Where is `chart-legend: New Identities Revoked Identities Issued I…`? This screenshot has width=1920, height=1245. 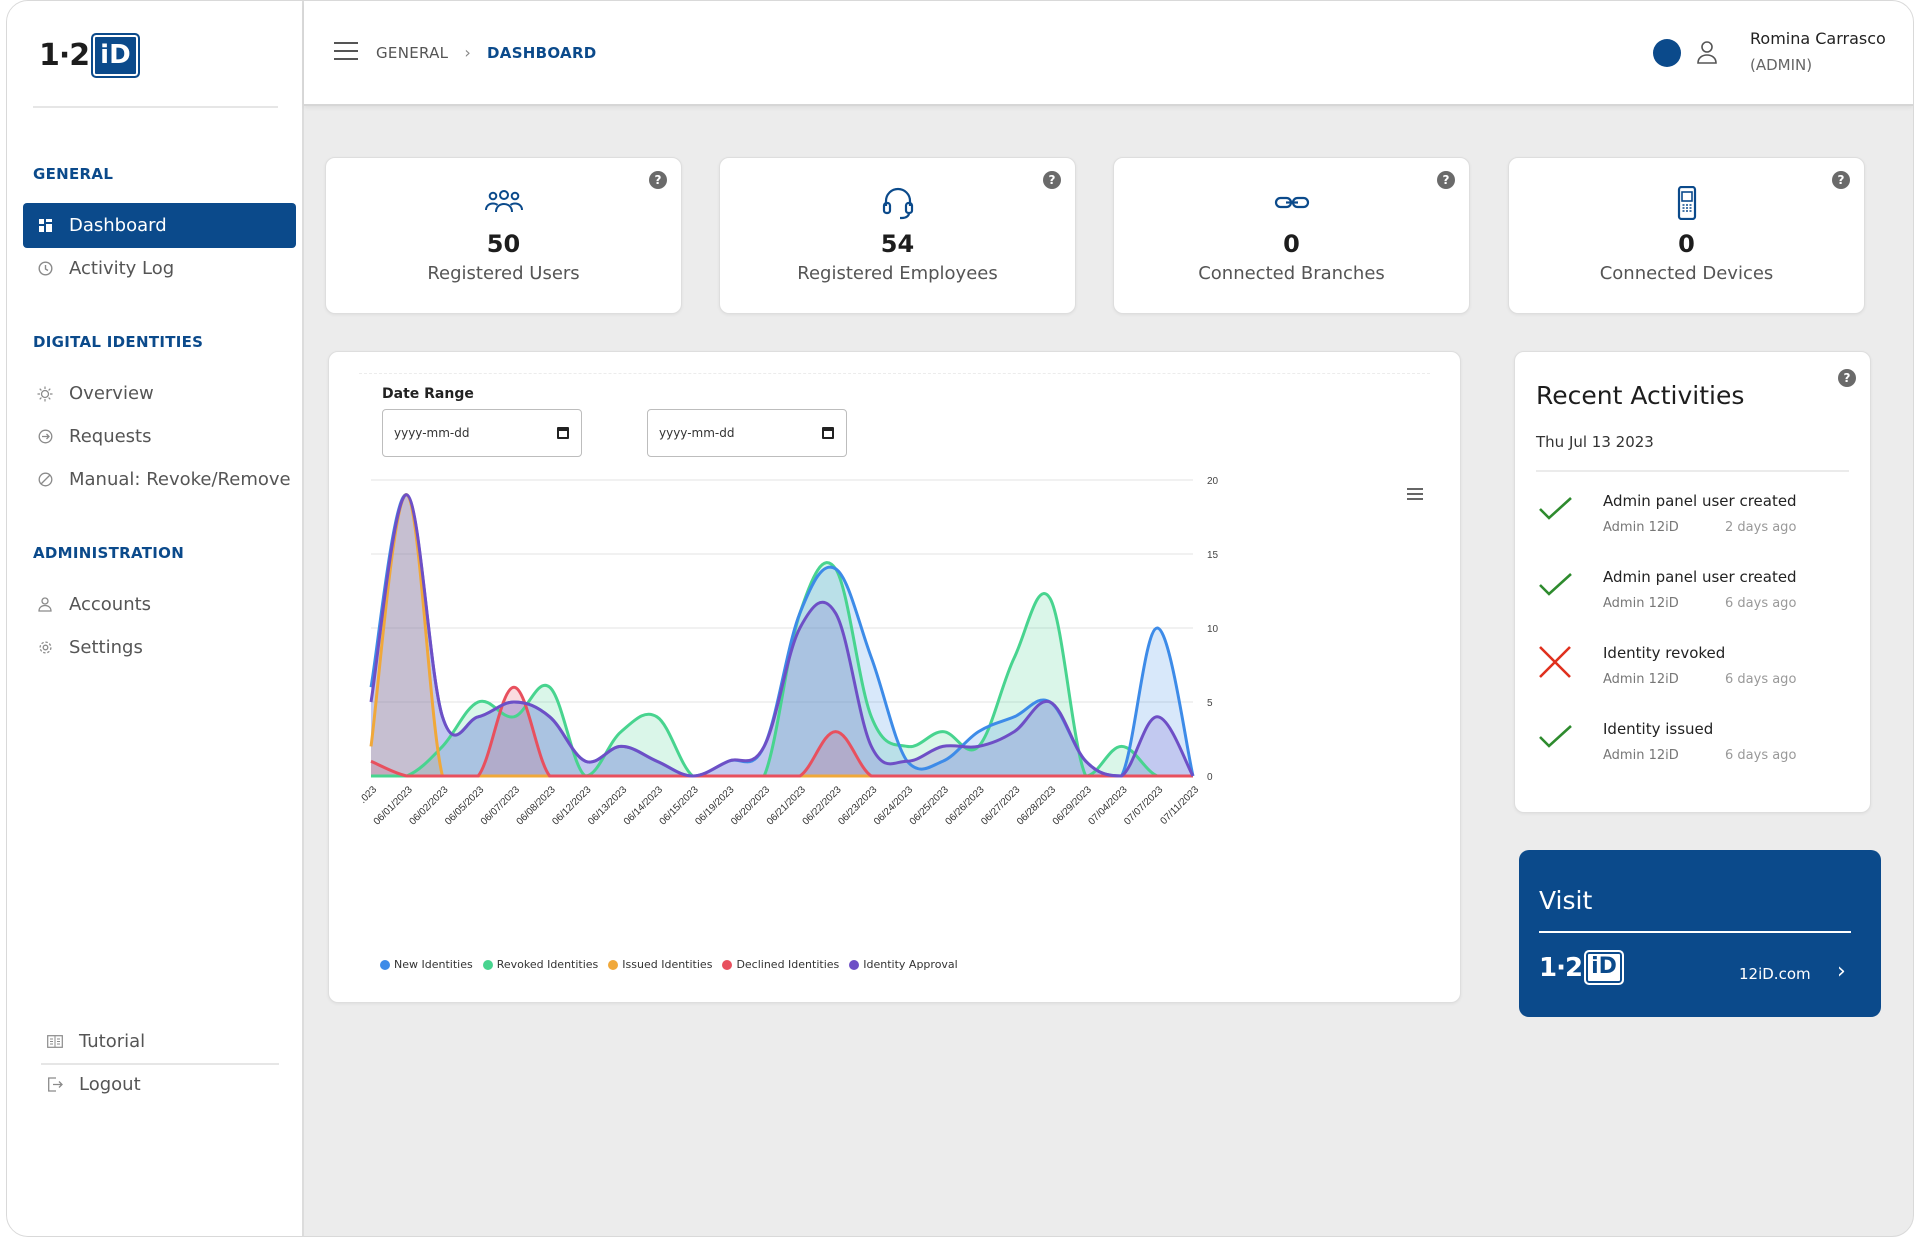
chart-legend: New Identities Revoked Identities Issued I… is located at coordinates (674, 964).